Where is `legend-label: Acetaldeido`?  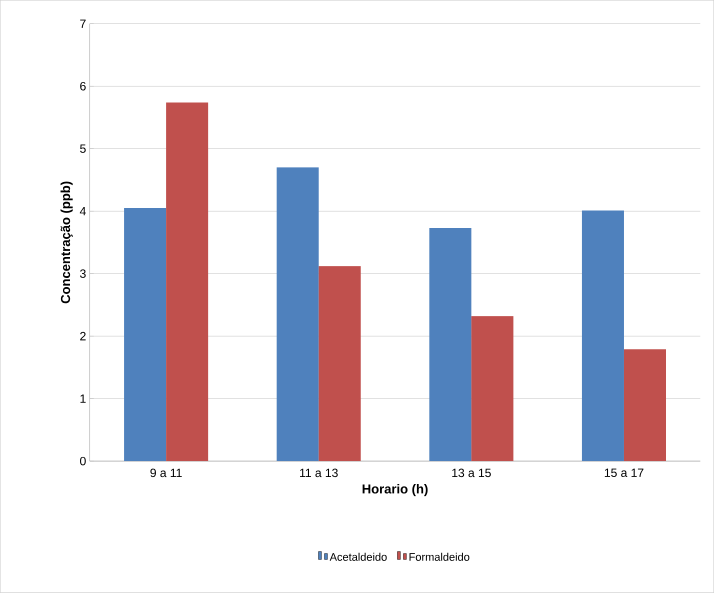 legend-label: Acetaldeido is located at coordinates (358, 556).